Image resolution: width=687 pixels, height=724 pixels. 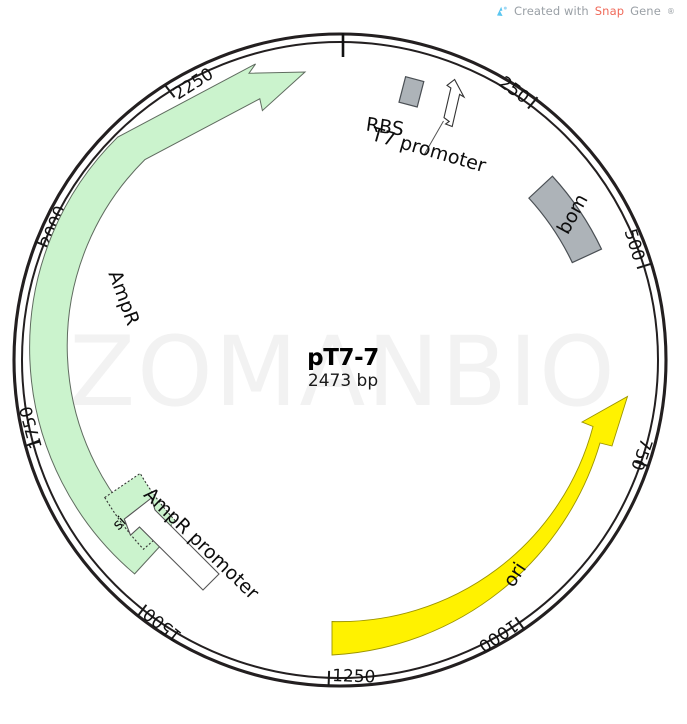 I want to click on tick-label-1000: 1000, so click(x=497, y=635).